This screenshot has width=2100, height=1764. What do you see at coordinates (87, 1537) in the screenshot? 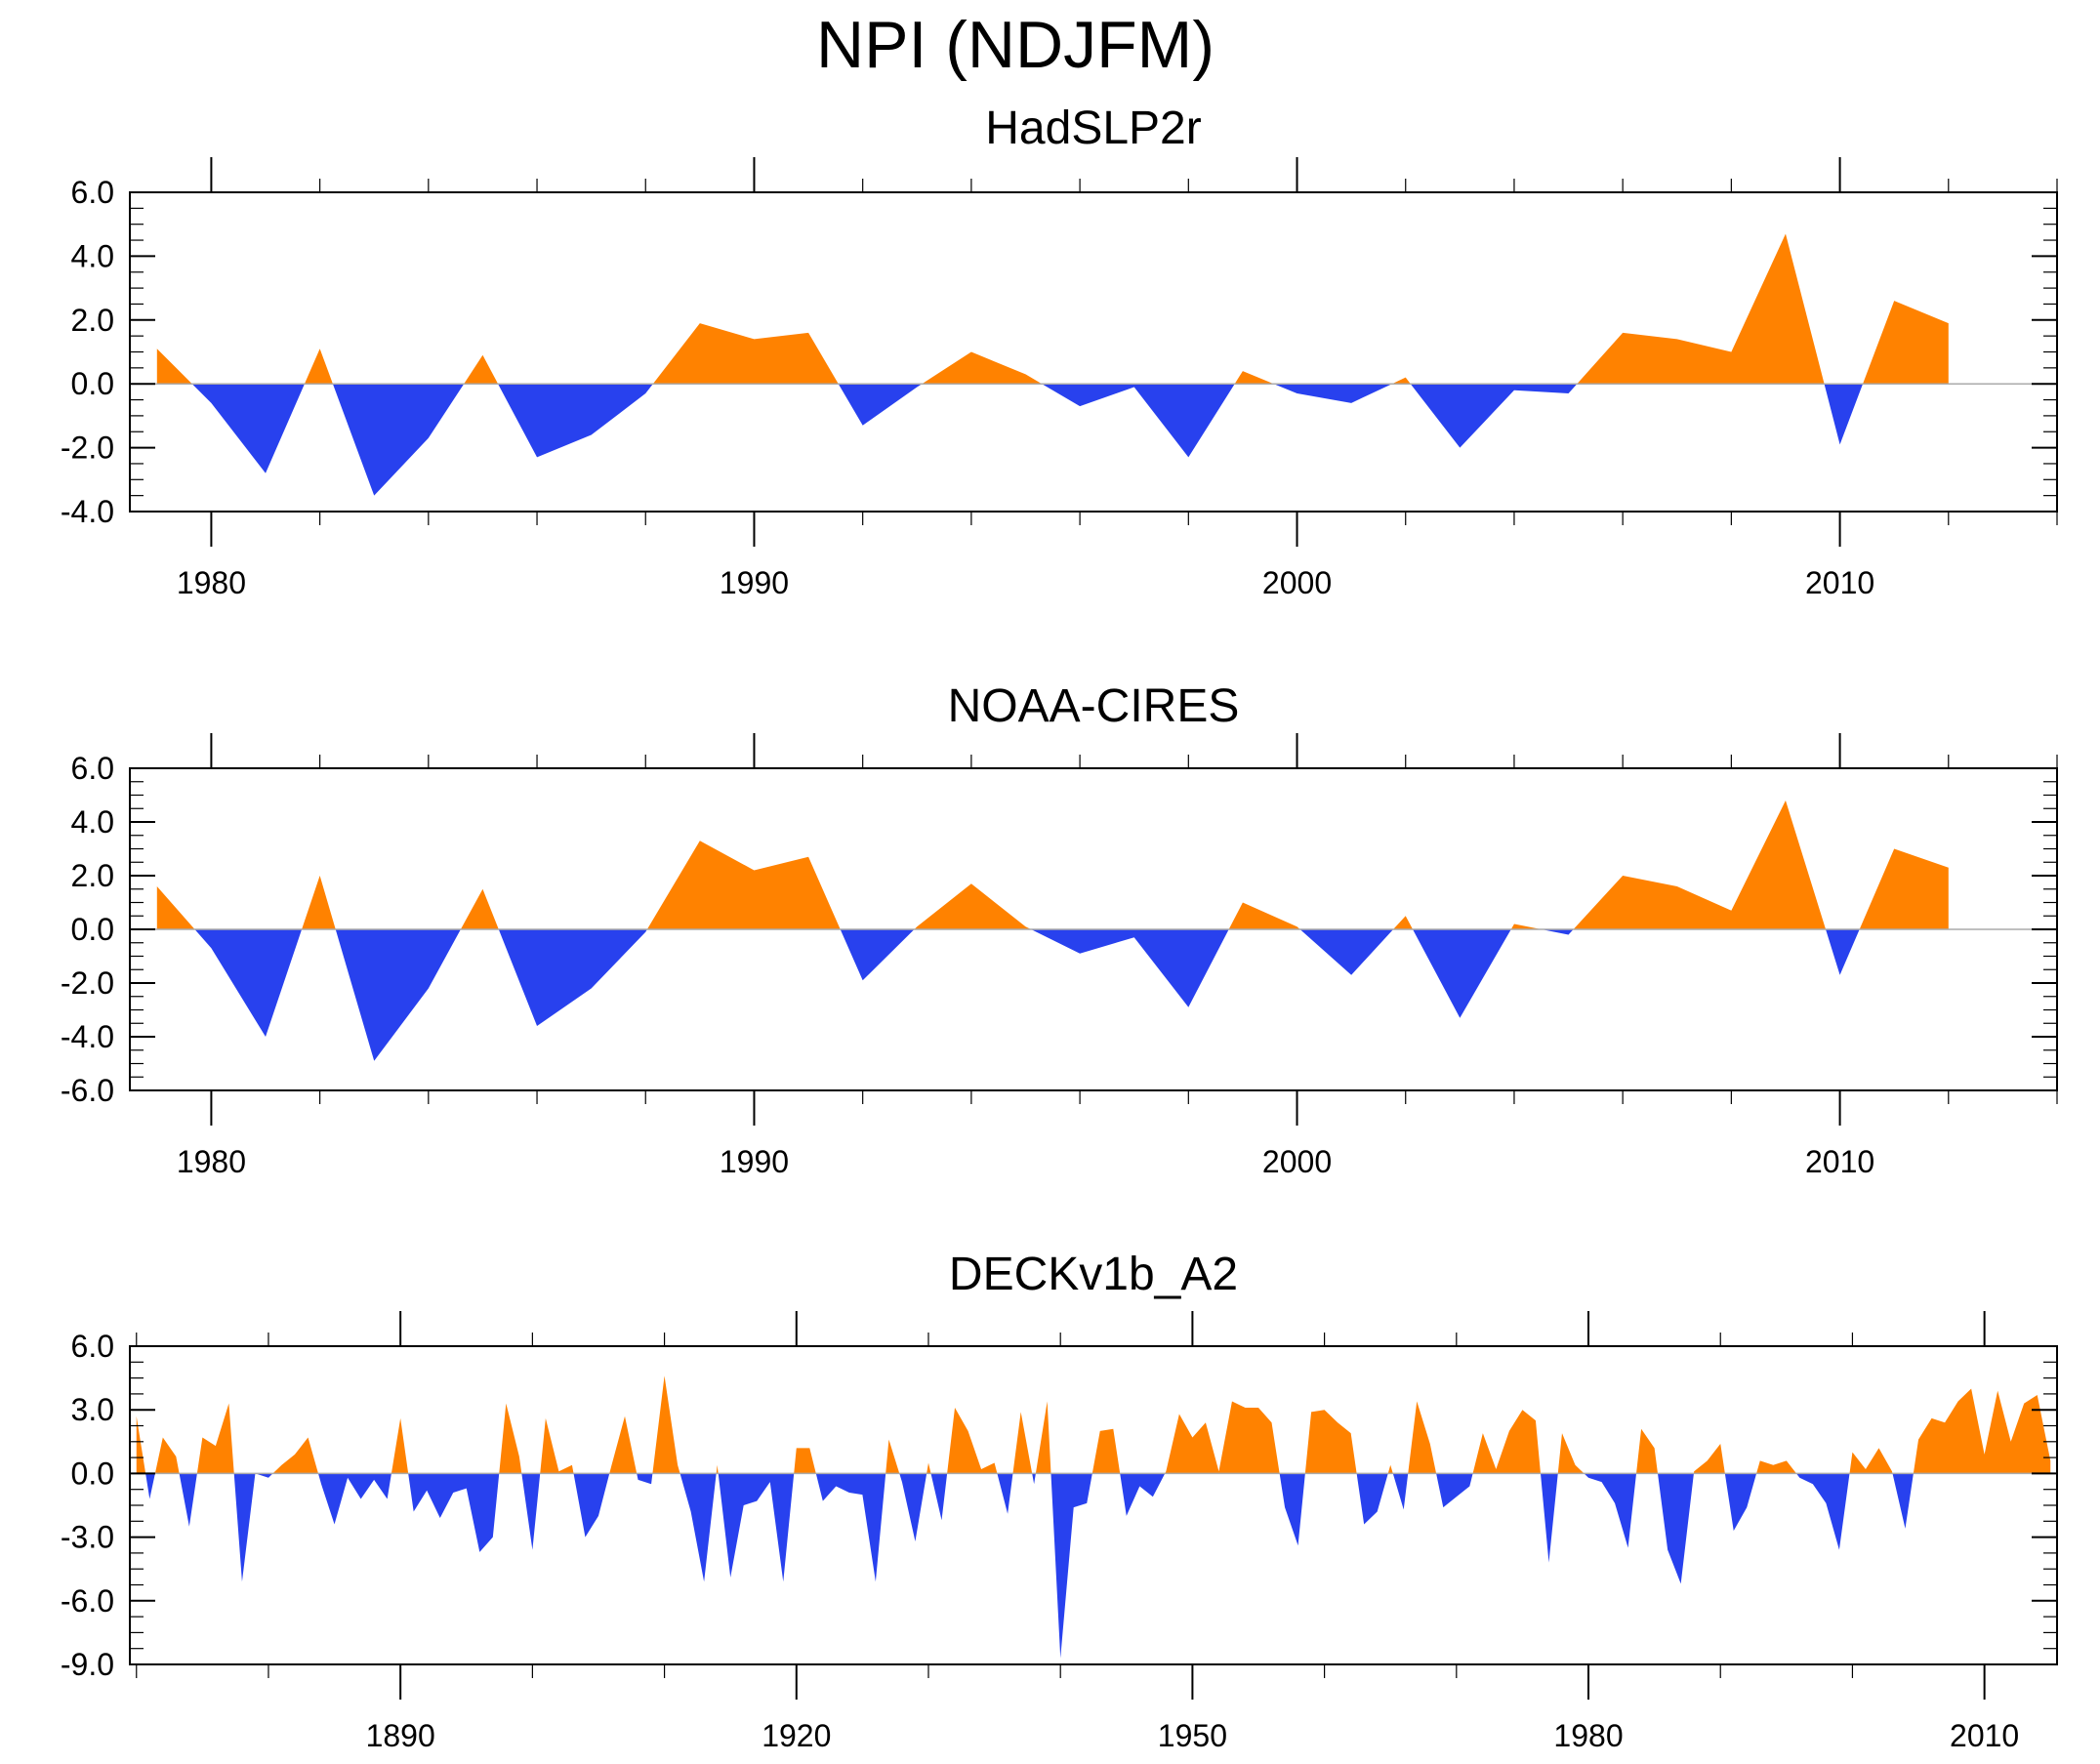
I see `y-tick-label: -3.0` at bounding box center [87, 1537].